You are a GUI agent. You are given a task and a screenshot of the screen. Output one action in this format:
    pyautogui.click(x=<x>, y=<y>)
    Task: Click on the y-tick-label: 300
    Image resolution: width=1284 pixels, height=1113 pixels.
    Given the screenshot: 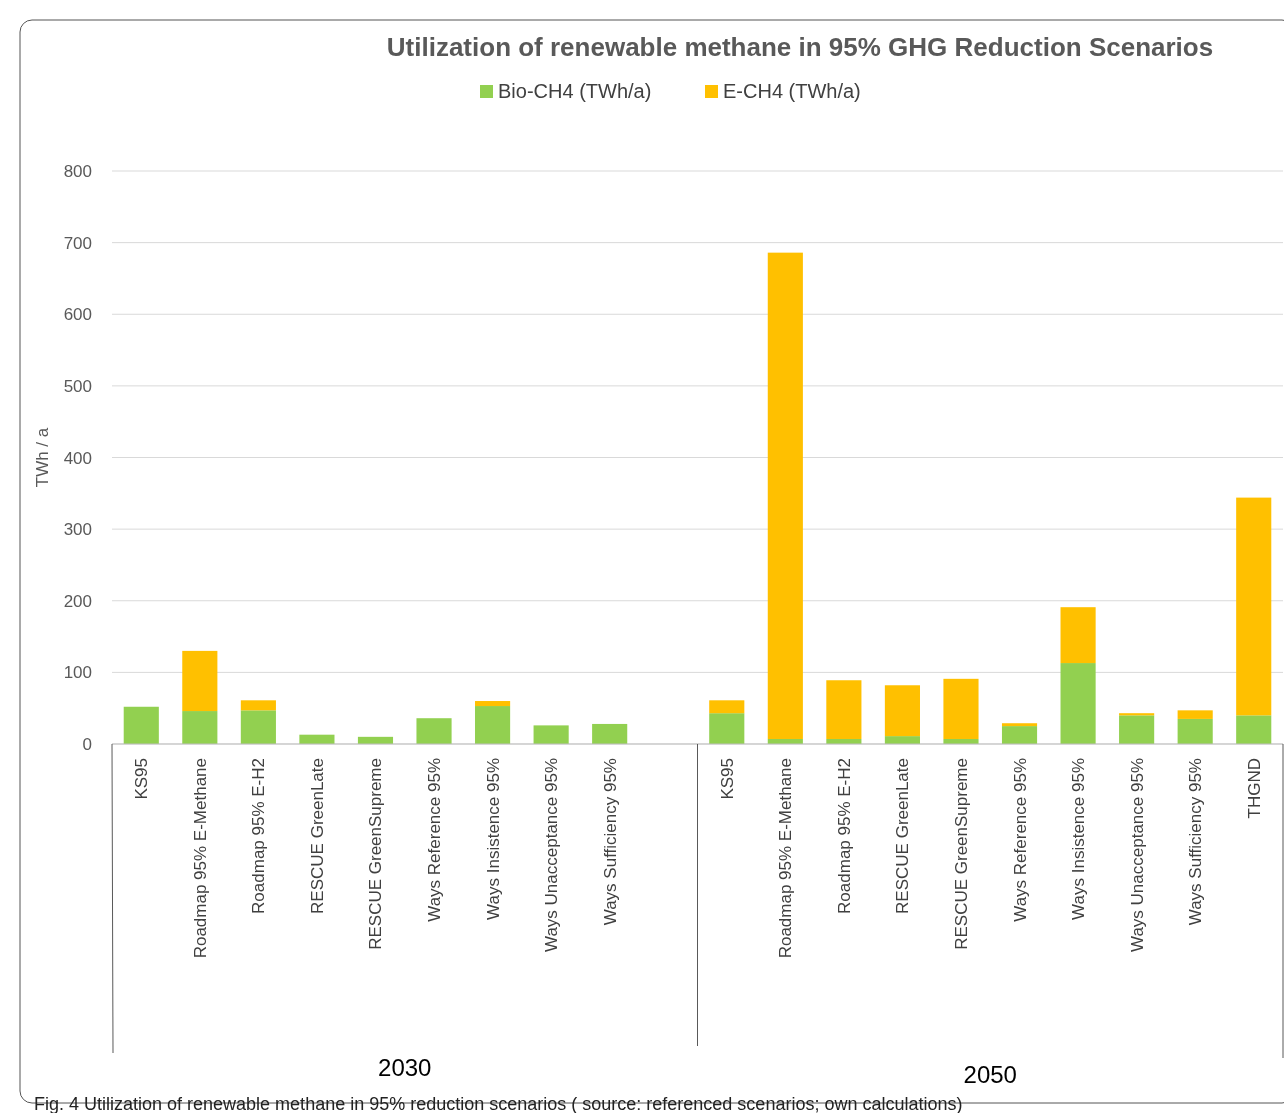 What is the action you would take?
    pyautogui.click(x=77, y=530)
    